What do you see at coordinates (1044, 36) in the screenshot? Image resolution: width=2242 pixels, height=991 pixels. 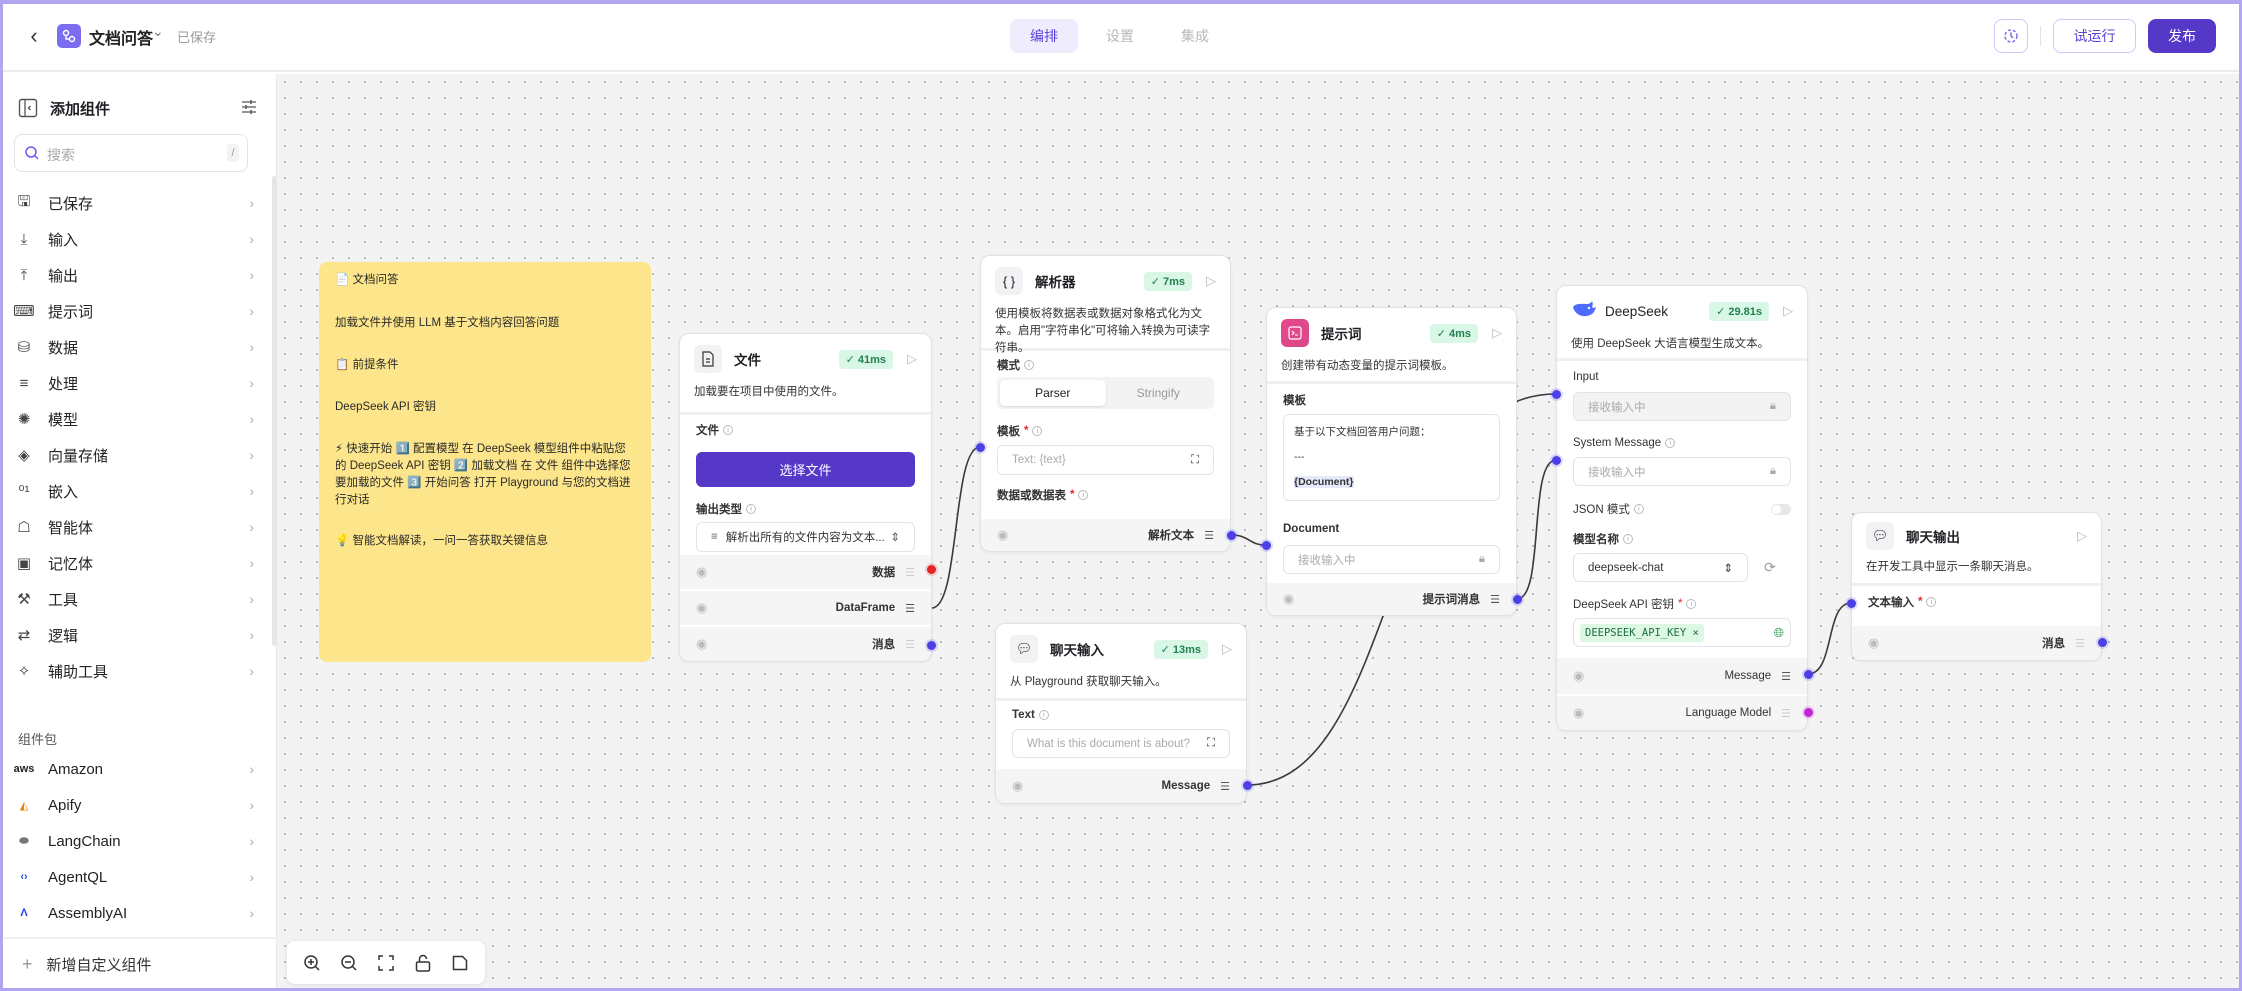 I see `tab-edit: 编排` at bounding box center [1044, 36].